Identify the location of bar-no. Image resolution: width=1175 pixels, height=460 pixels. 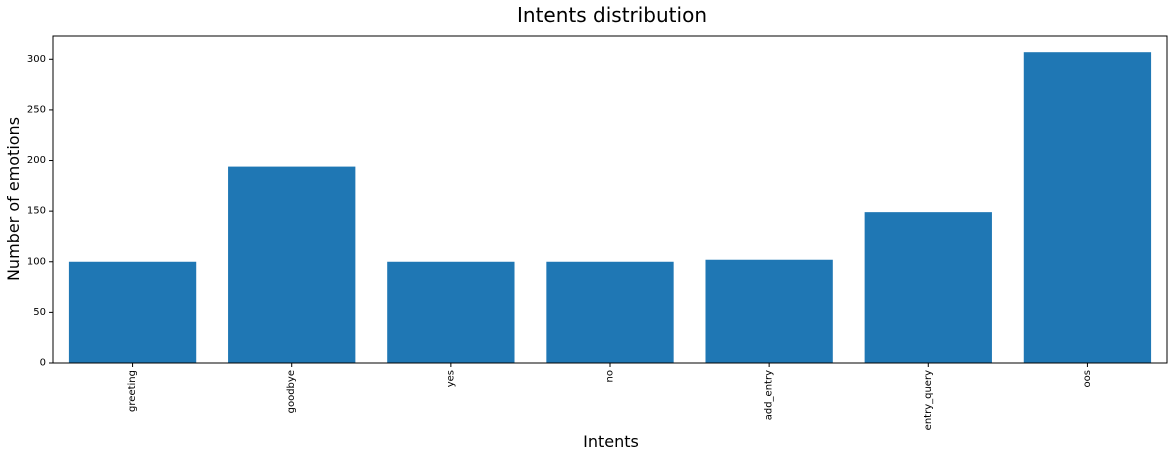
(610, 312).